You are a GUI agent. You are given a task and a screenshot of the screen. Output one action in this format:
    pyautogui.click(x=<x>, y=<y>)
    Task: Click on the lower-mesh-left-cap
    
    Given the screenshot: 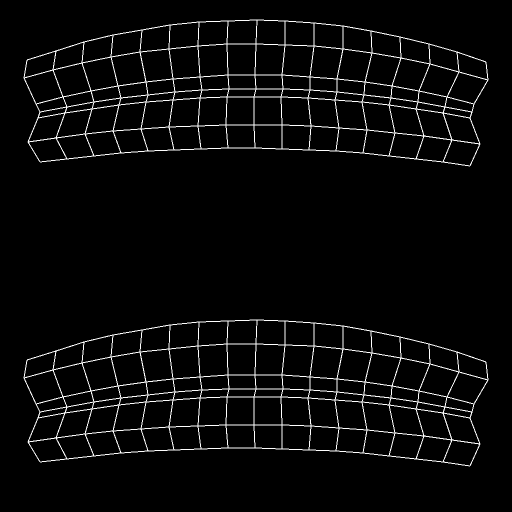 What is the action you would take?
    pyautogui.click(x=32, y=411)
    